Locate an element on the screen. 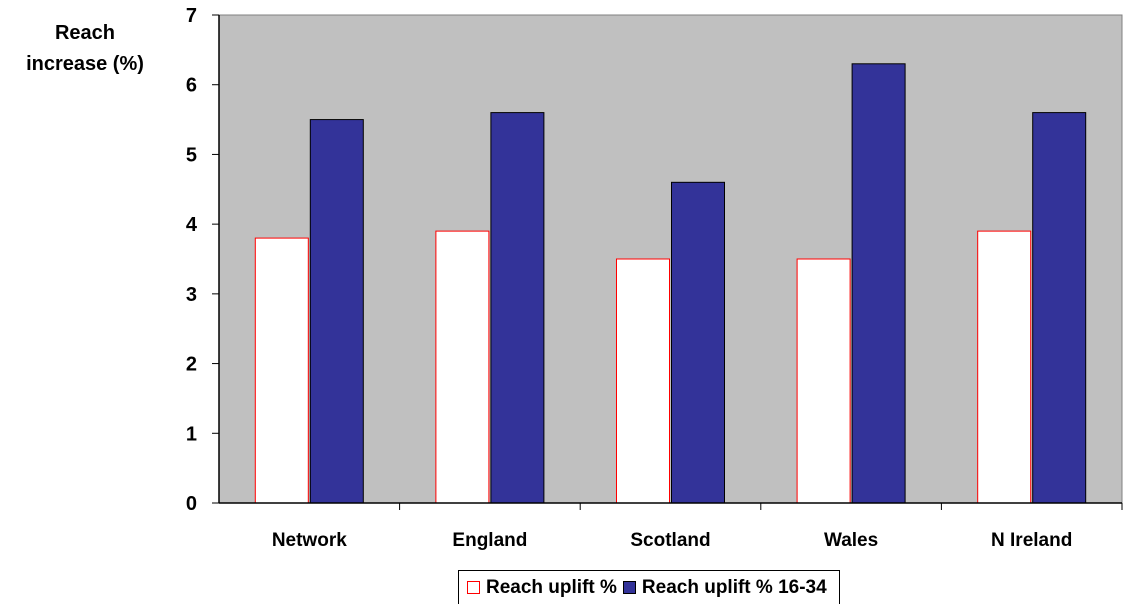  bar-series-2-network is located at coordinates (336, 311).